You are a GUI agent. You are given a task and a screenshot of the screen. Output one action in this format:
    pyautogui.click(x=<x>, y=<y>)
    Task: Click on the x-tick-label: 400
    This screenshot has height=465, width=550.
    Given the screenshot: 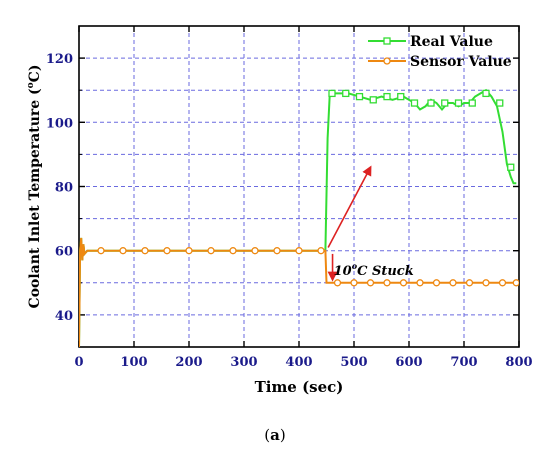 What is the action you would take?
    pyautogui.click(x=298, y=362)
    